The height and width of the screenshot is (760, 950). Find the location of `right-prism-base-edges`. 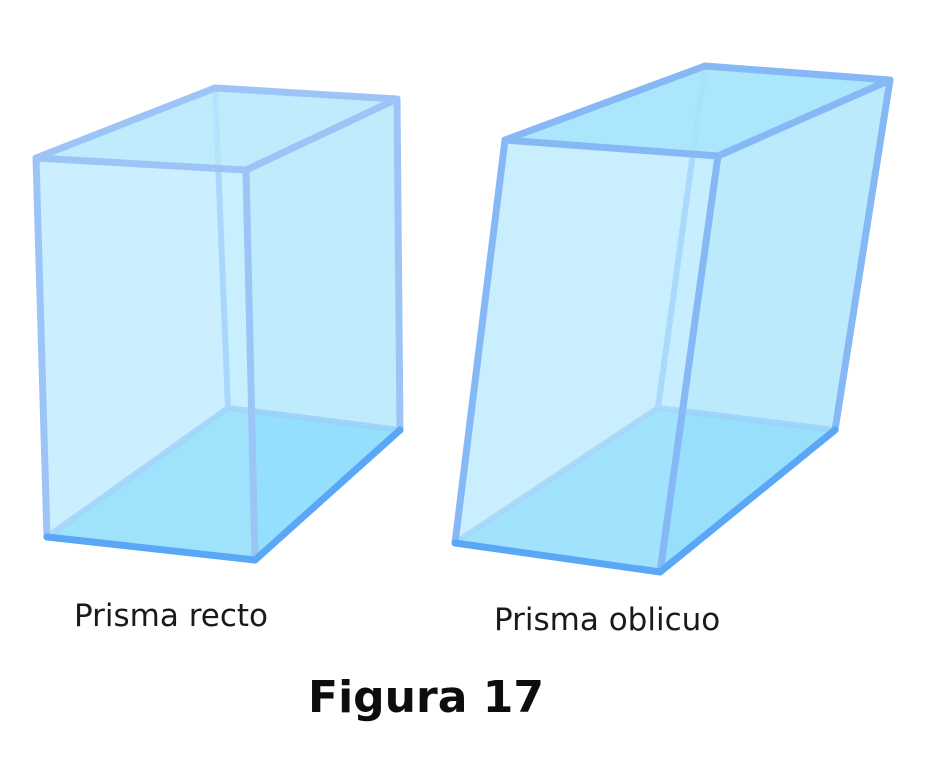

right-prism-base-edges is located at coordinates (223, 495).